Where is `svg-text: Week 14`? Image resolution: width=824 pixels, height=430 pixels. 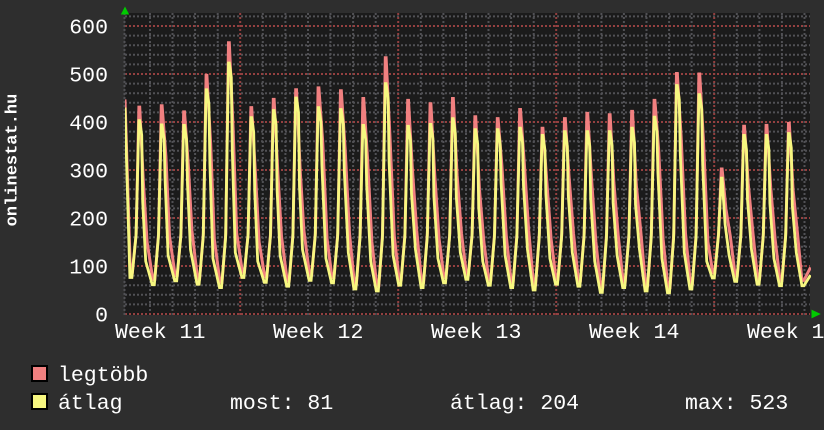
svg-text: Week 14 is located at coordinates (634, 333).